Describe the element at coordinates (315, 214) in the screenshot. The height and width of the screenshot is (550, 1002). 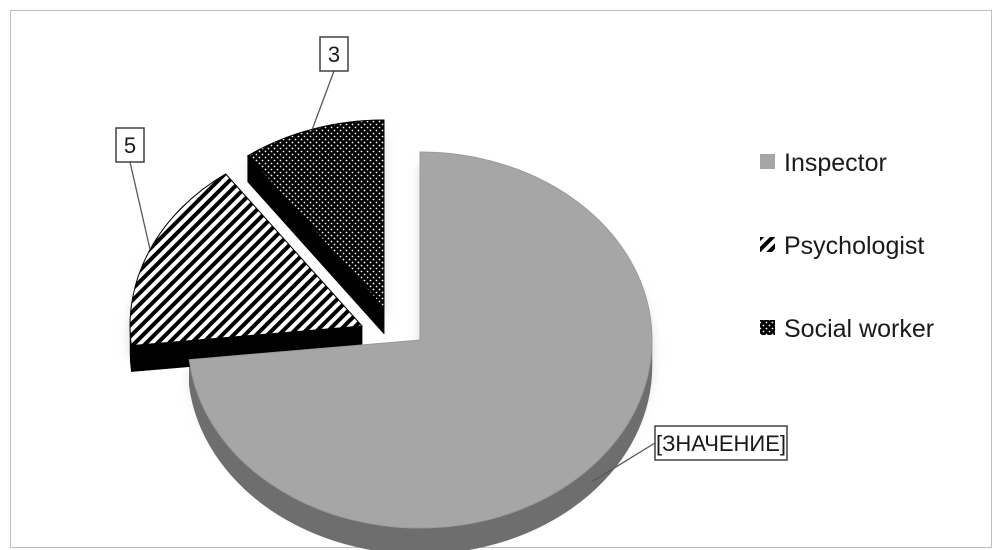
I see `slice-social-worker` at that location.